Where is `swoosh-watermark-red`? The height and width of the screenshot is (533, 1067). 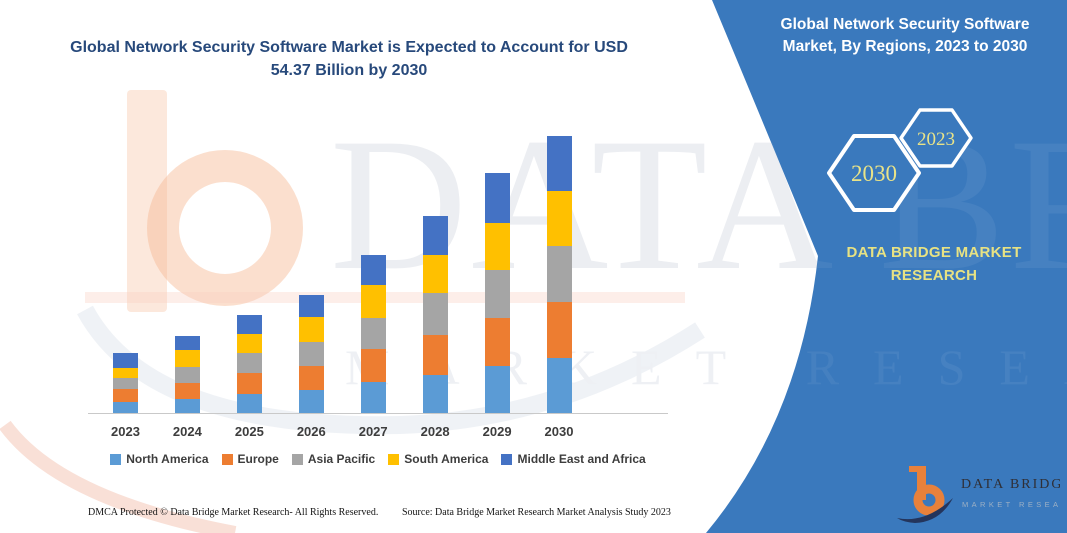 swoosh-watermark-red is located at coordinates (118, 476).